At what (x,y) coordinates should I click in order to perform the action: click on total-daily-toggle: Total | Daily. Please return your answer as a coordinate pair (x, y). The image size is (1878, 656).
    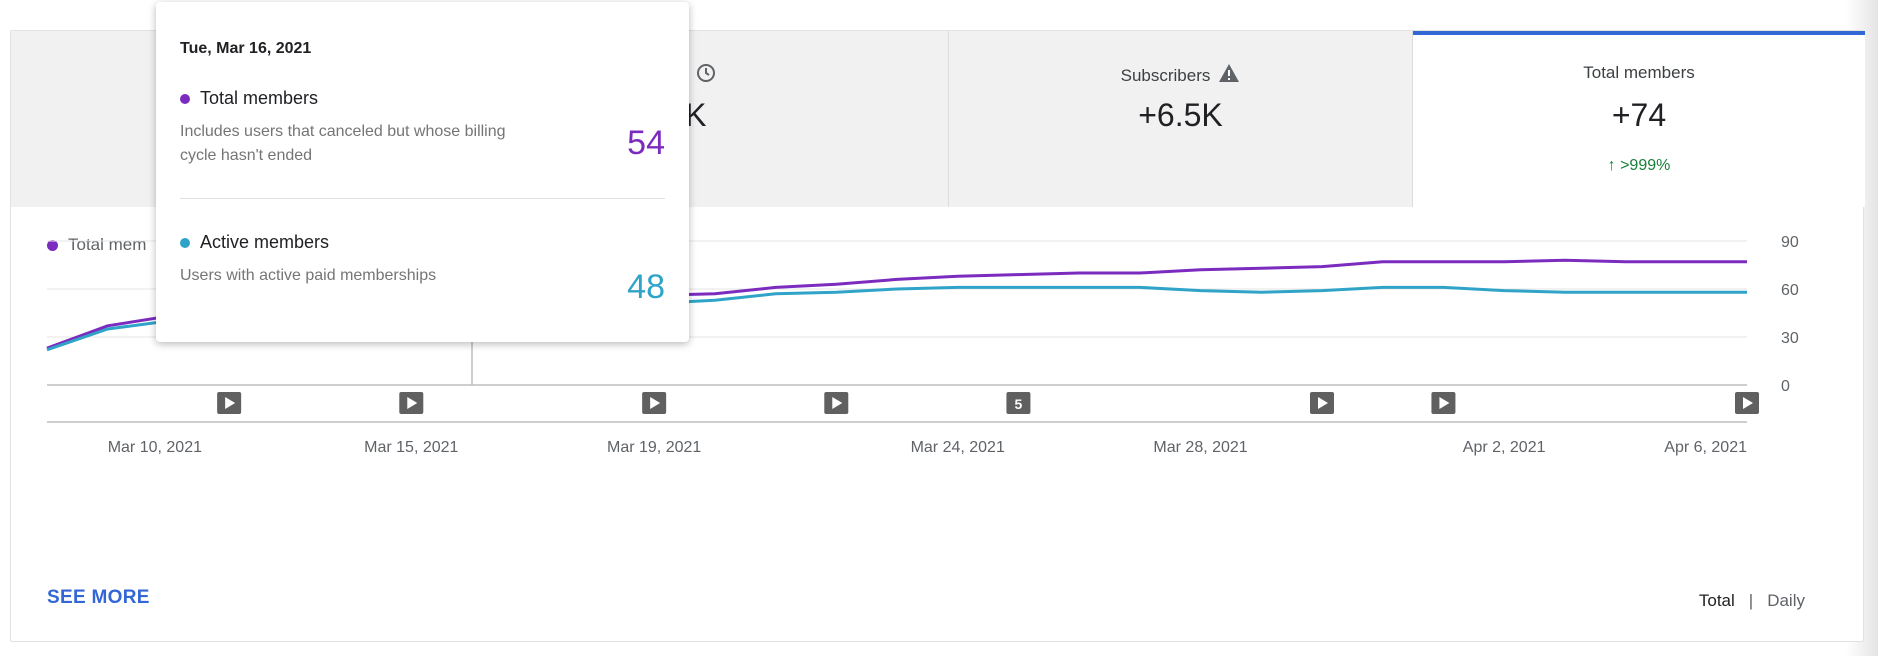
    Looking at the image, I should click on (1752, 601).